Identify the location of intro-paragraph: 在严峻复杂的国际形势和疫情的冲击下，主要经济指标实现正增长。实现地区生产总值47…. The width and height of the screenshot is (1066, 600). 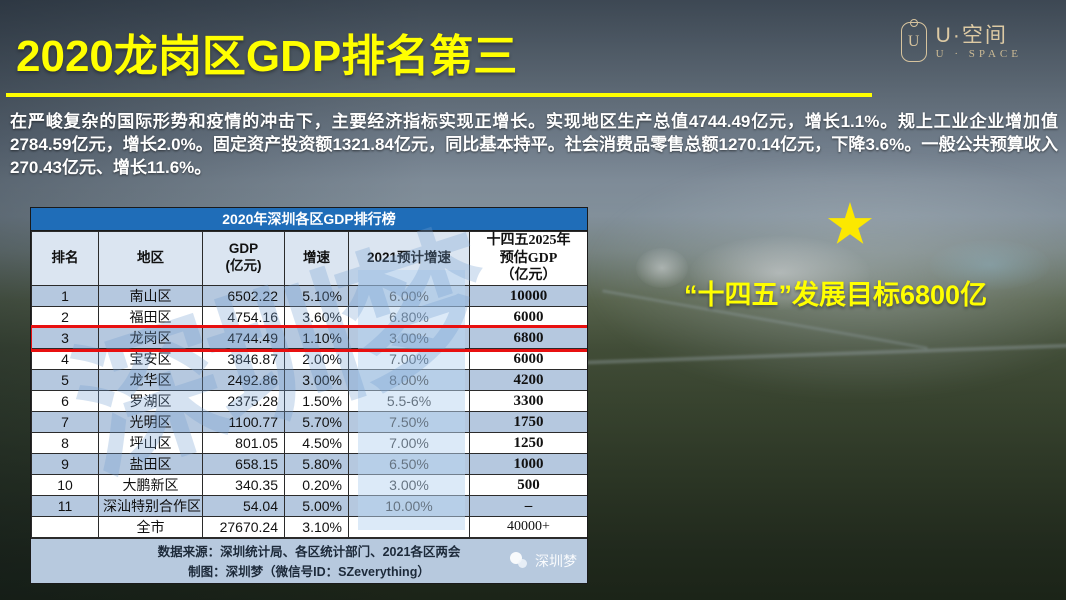
(534, 144).